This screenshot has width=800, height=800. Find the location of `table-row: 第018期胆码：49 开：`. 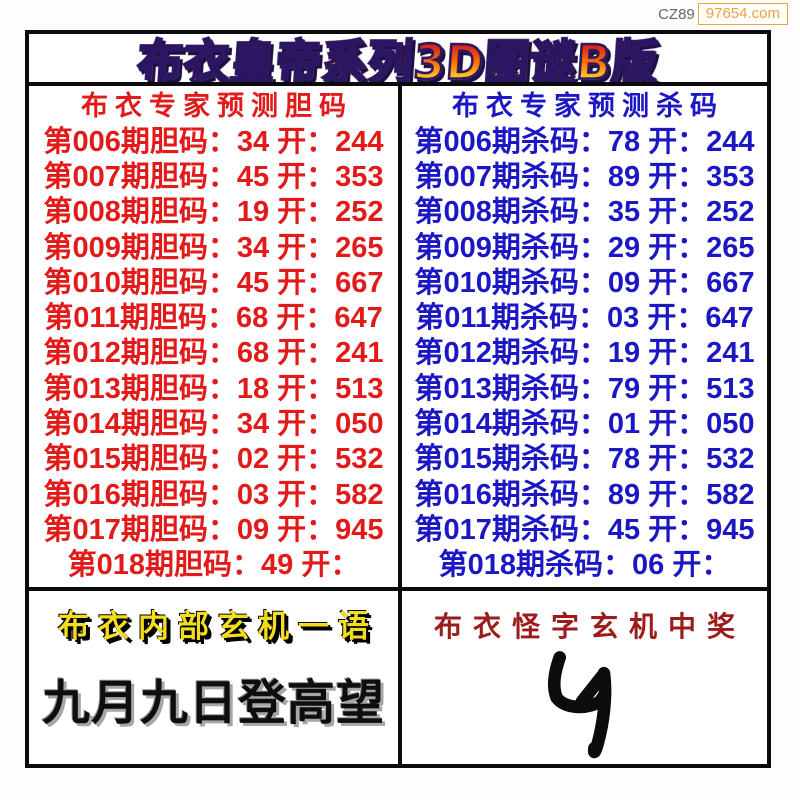

table-row: 第018期胆码：49 开： is located at coordinates (213, 565).